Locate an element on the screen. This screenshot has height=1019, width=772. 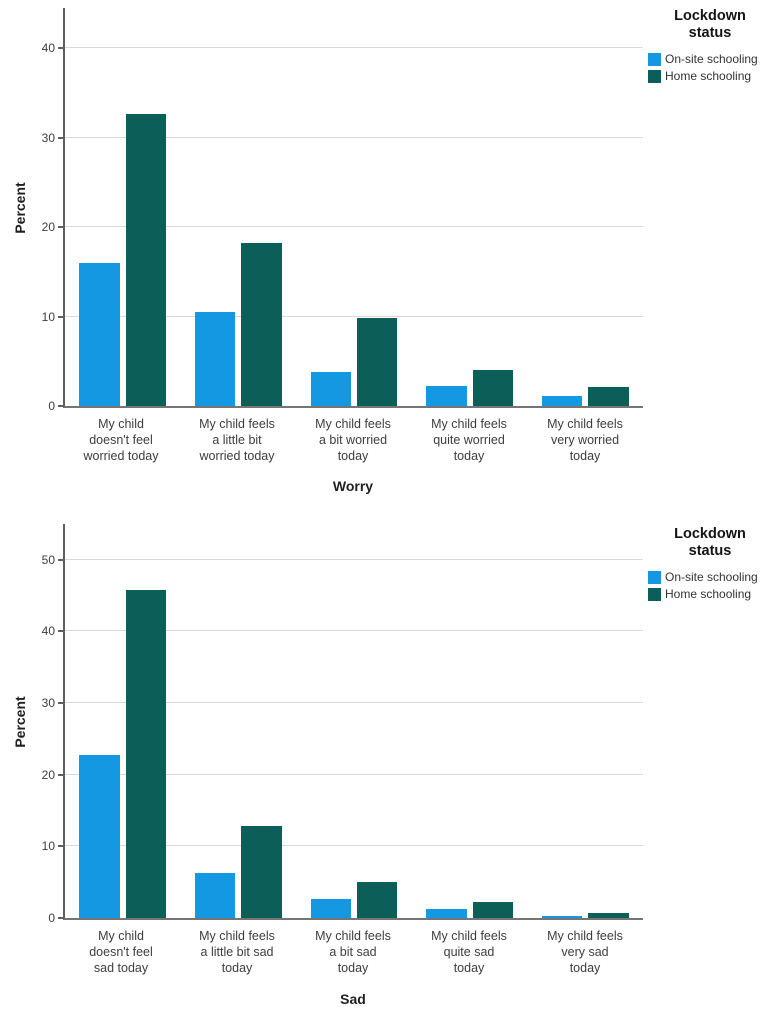
y-tick-label: 40 is located at coordinates (48, 48).